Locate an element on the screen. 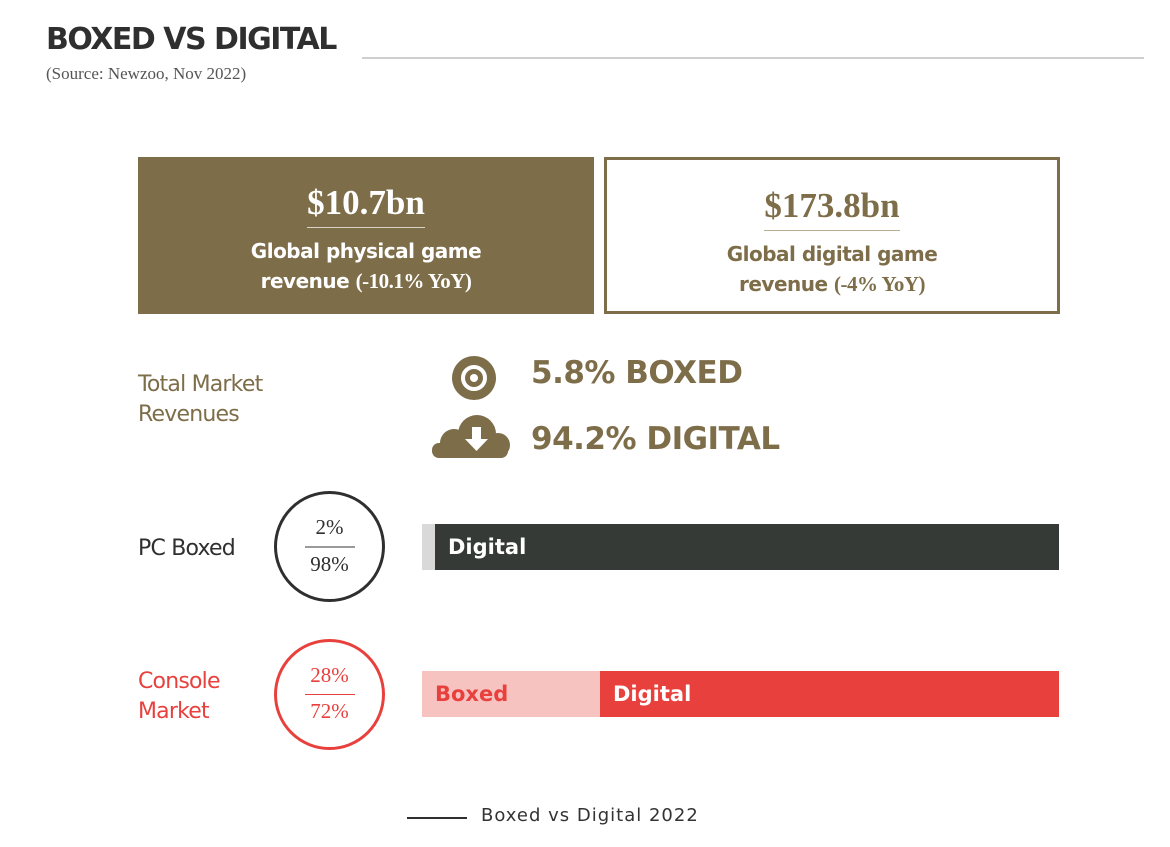 This screenshot has width=1170, height=847. console-share-circle: 28% 72% is located at coordinates (329, 694).